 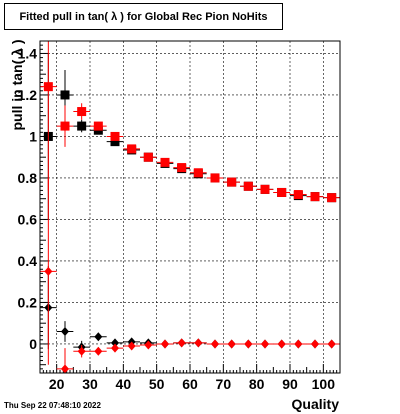 I want to click on x-tick-label: 100, so click(x=324, y=384).